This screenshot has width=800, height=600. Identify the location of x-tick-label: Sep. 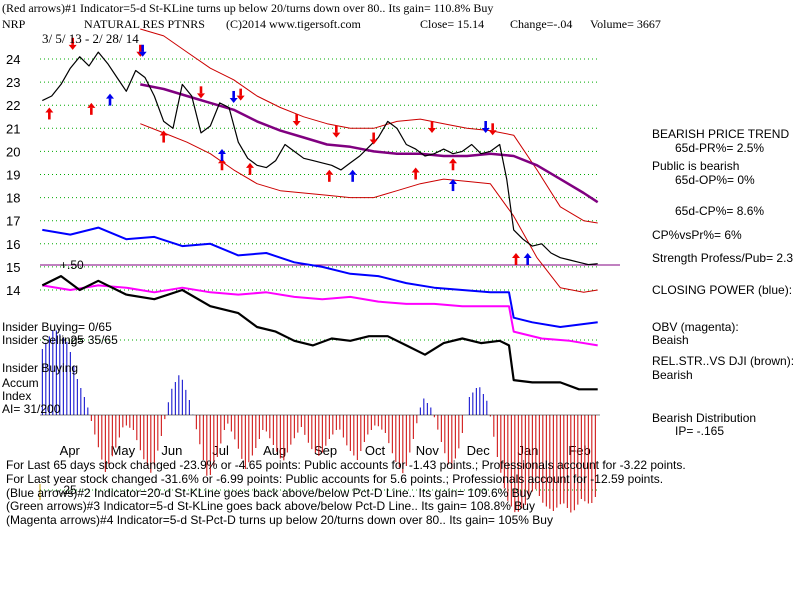
(325, 450).